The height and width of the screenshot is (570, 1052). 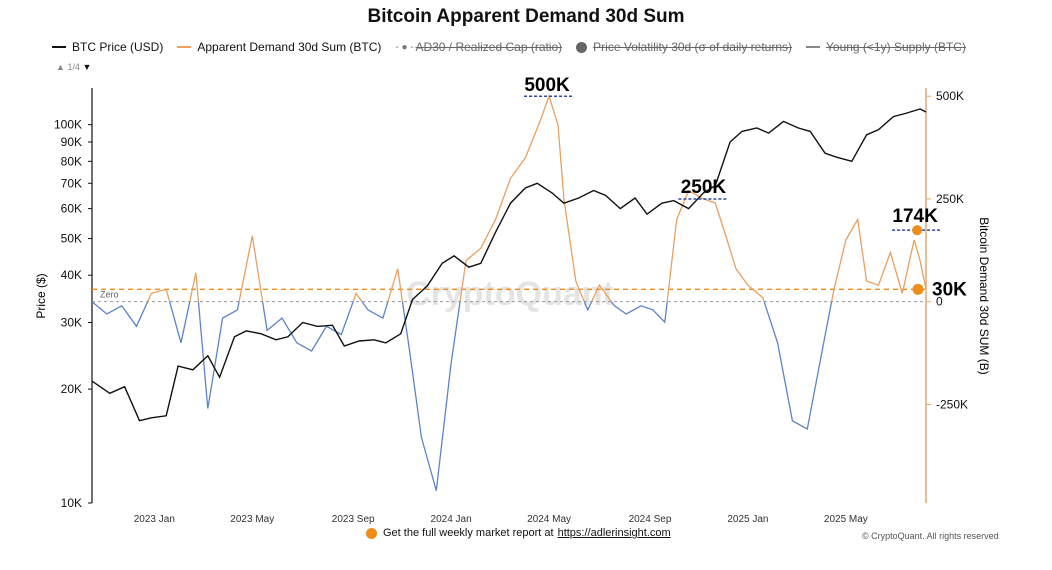 I want to click on legend-item-ad30-ratio: - ● - AD30 / Realized Cap (ratio), so click(x=478, y=47).